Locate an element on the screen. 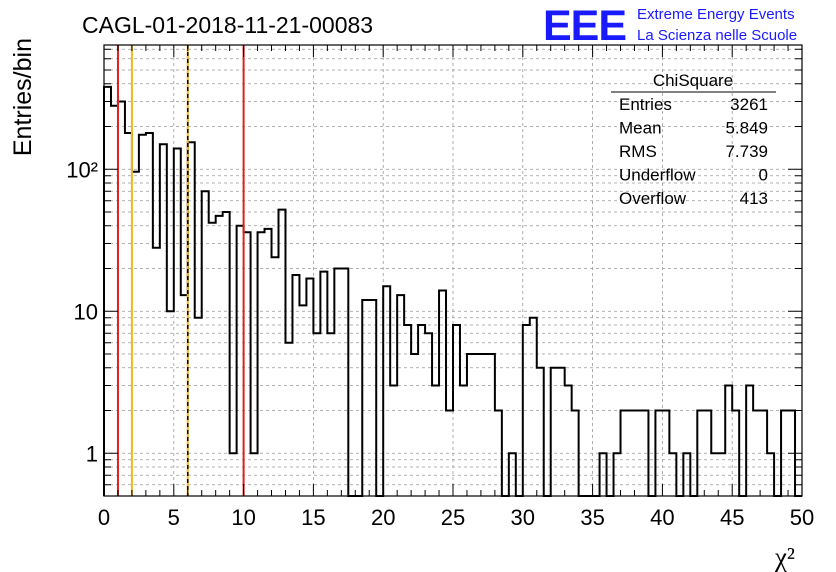 The height and width of the screenshot is (572, 836). y-tick-label: 10 is located at coordinates (86, 311).